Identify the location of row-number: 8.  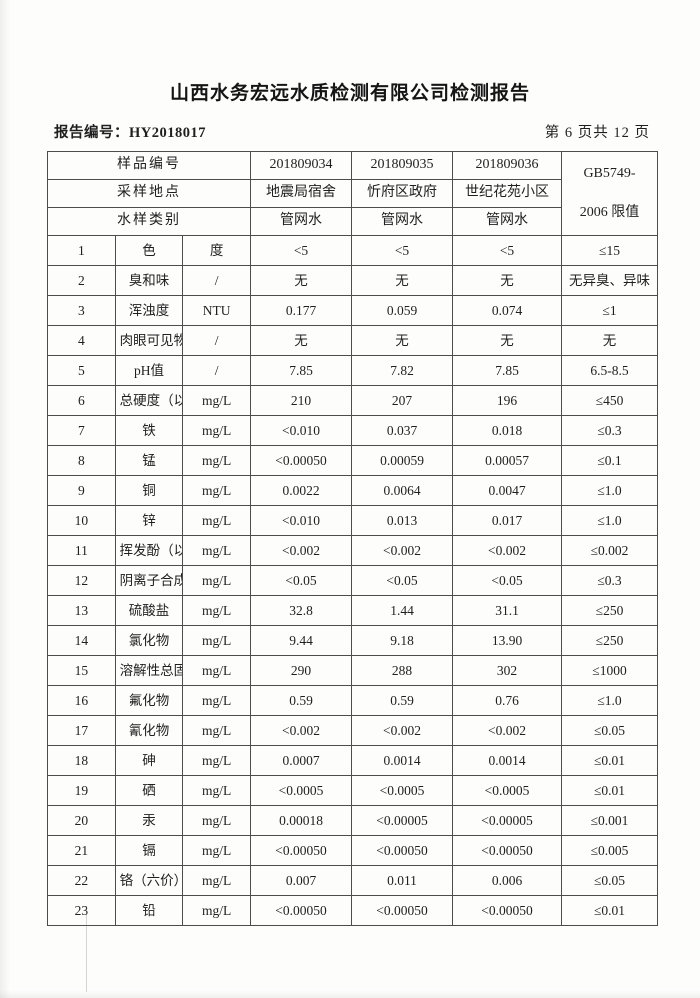
(81, 460).